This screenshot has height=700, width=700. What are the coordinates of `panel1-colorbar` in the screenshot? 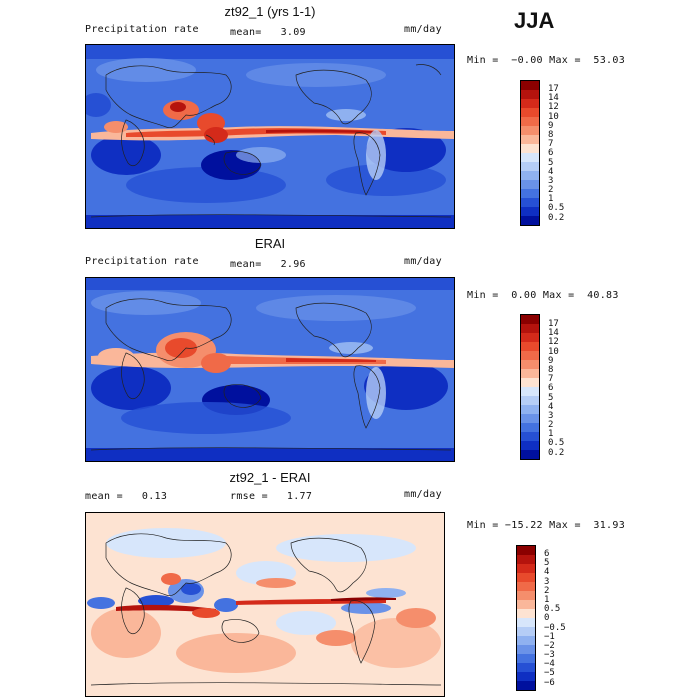 It's located at (530, 153).